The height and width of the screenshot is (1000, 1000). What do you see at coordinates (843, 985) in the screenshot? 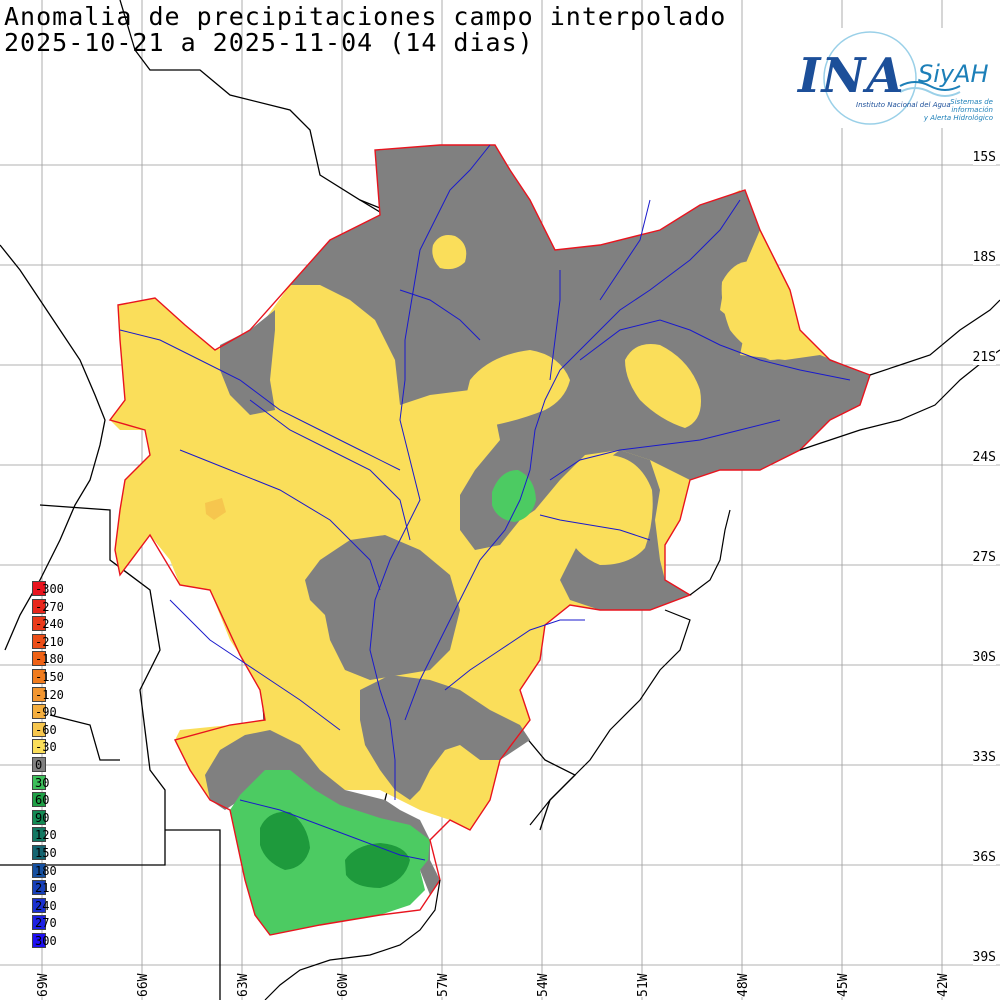
I see `longitude-label: 45W` at bounding box center [843, 985].